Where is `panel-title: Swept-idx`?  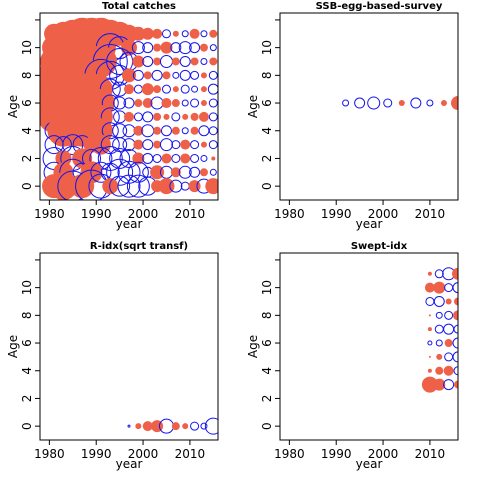 panel-title: Swept-idx is located at coordinates (379, 246).